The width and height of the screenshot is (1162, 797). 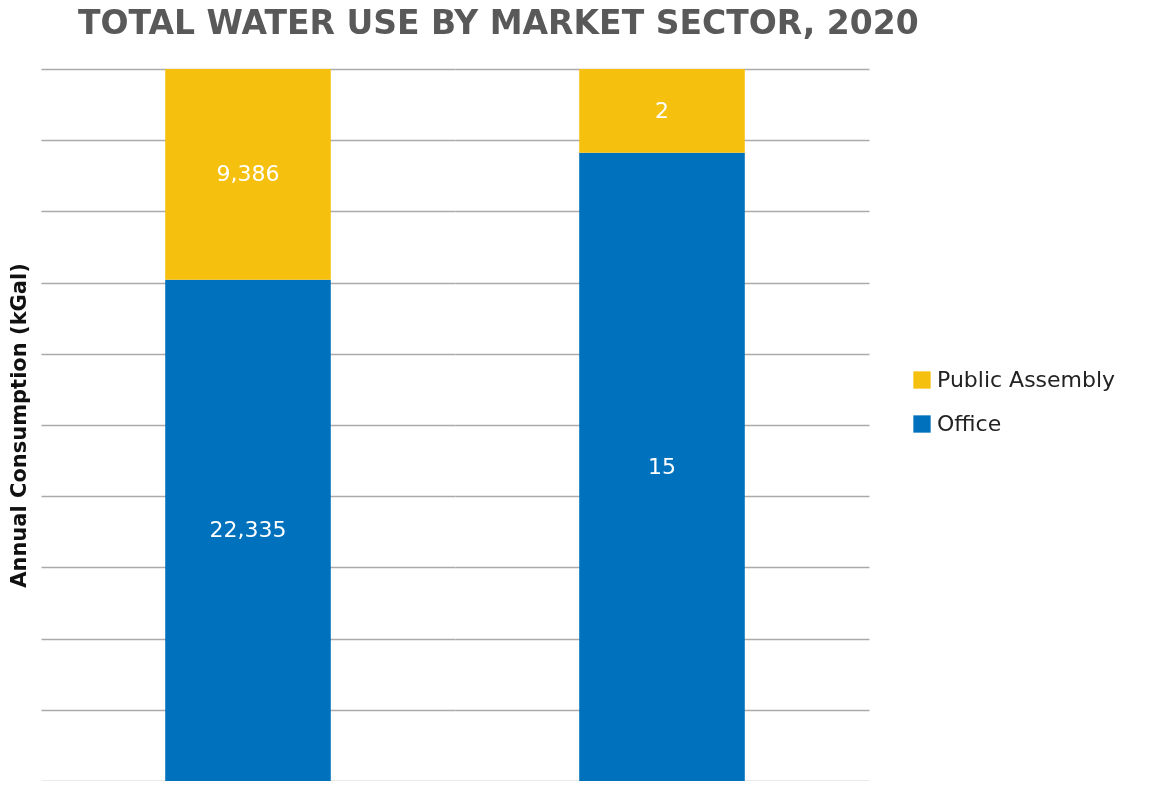 What do you see at coordinates (662, 466) in the screenshot?
I see `data-label: 15` at bounding box center [662, 466].